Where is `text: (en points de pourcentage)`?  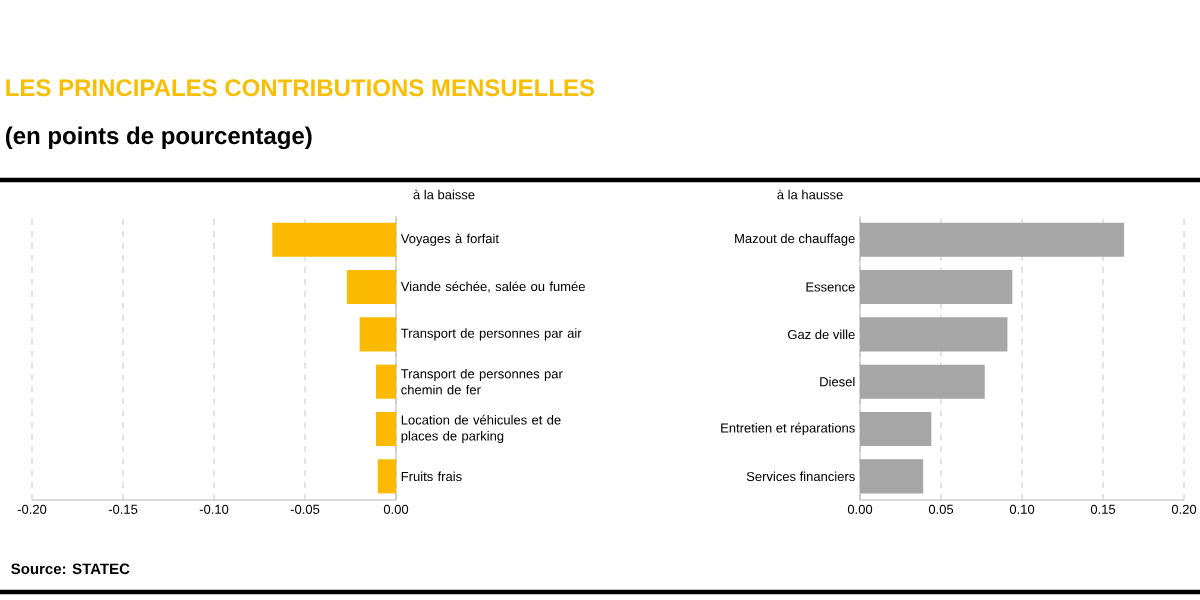 text: (en points de pourcentage) is located at coordinates (158, 138).